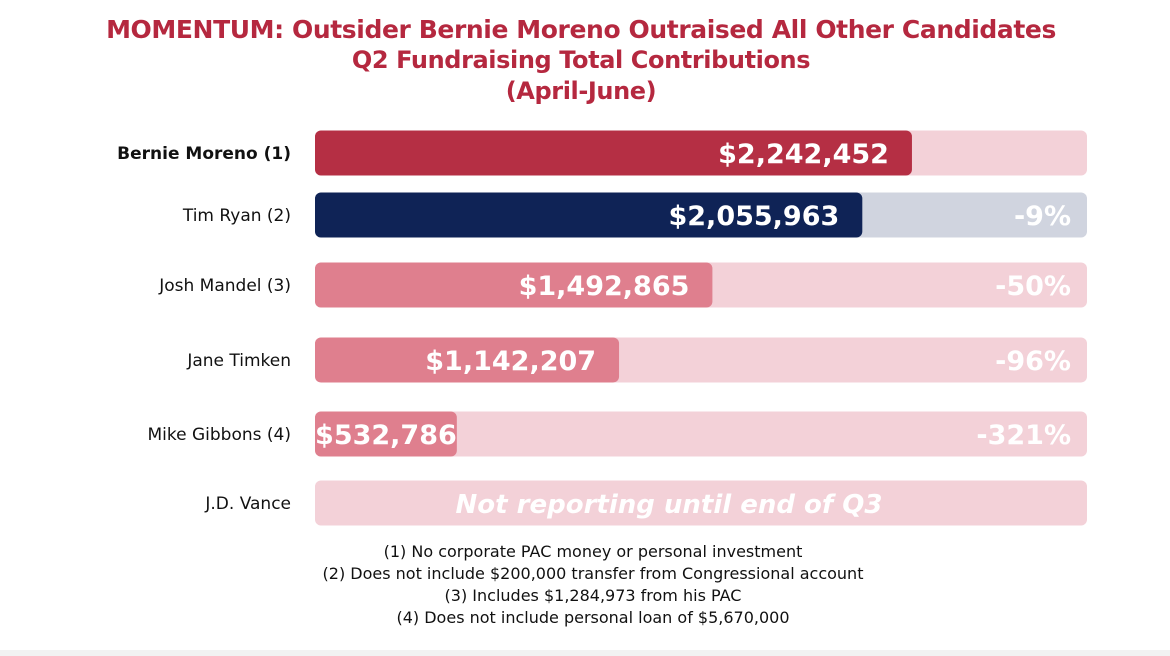  I want to click on title-line-2: Q2 Fundraising Total Contributions, so click(581, 60).